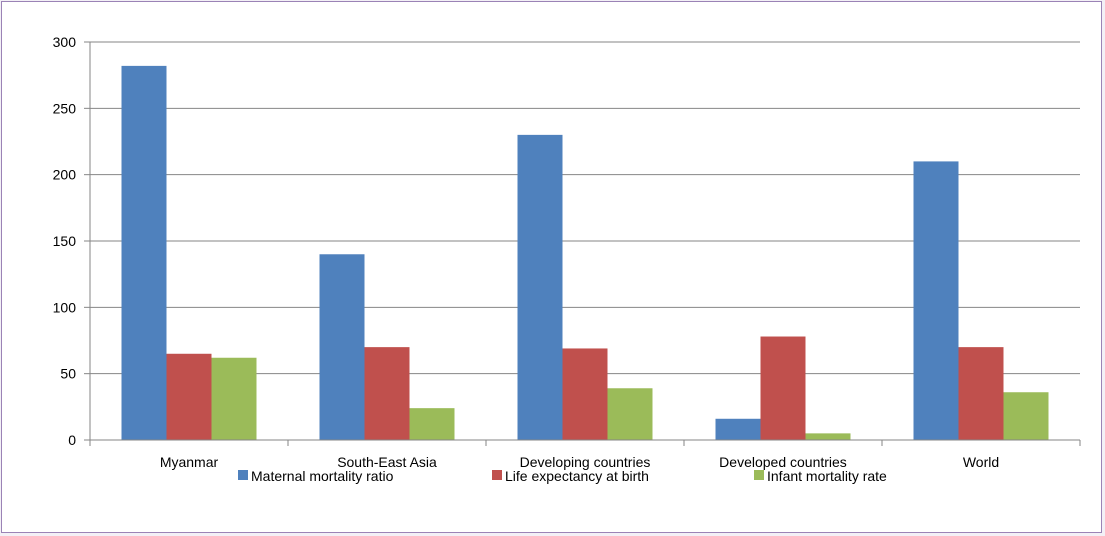  Describe the element at coordinates (783, 462) in the screenshot. I see `x-tick-label: Developed countries` at that location.